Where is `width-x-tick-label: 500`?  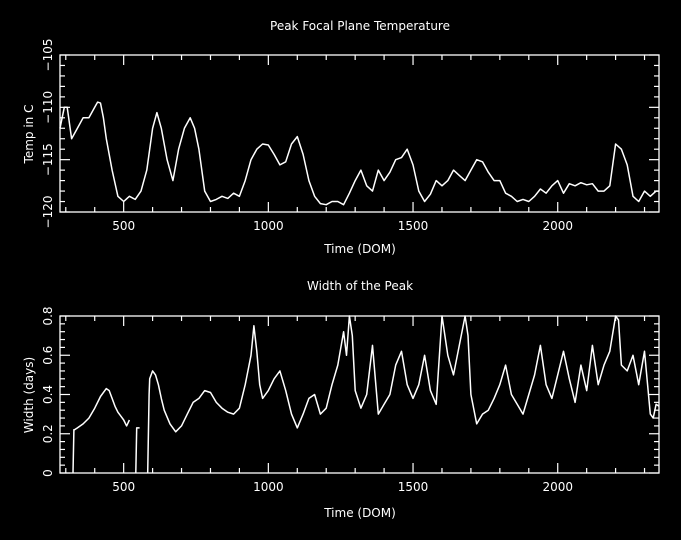 width-x-tick-label: 500 is located at coordinates (123, 487).